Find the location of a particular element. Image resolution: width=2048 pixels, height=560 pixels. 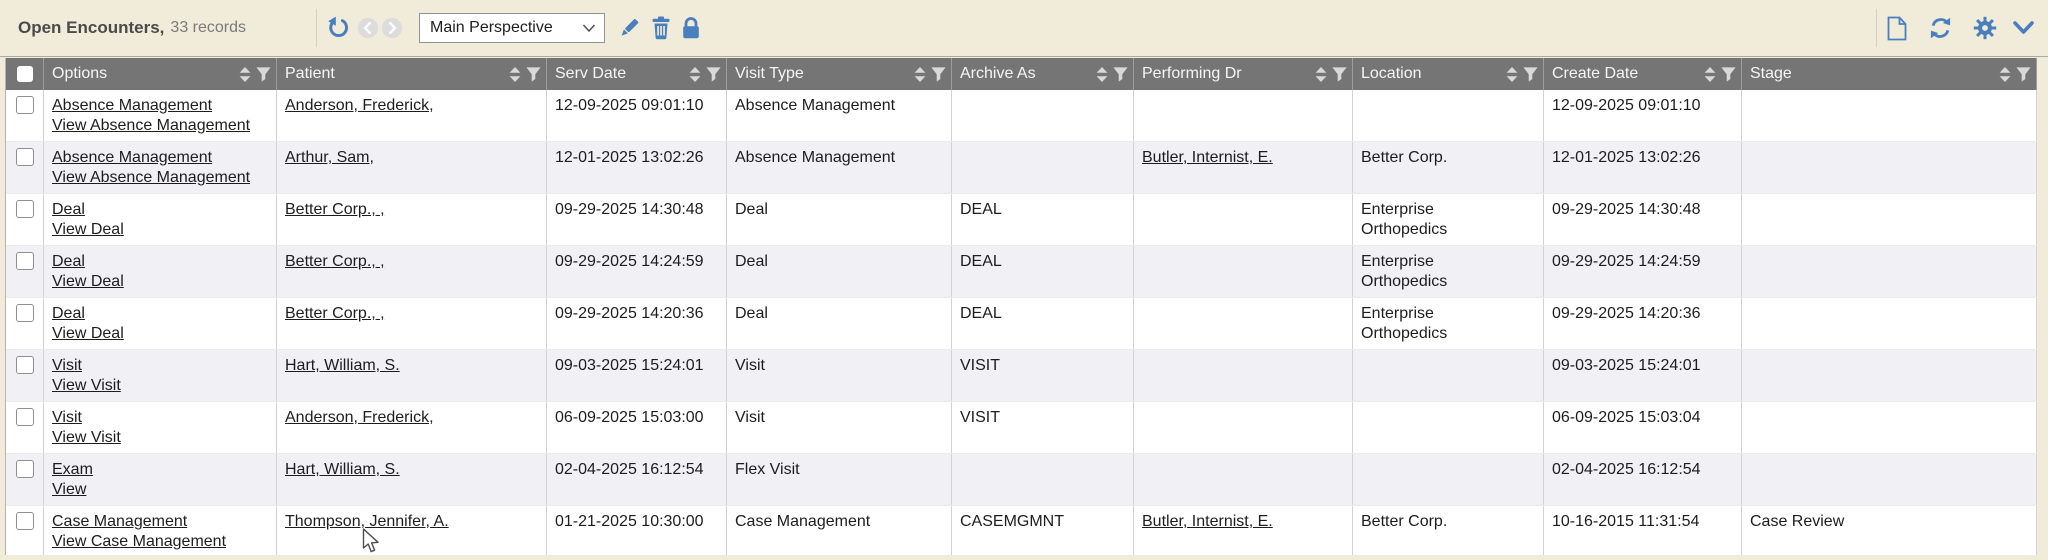

column-header-stage: Stage is located at coordinates (1889, 74).